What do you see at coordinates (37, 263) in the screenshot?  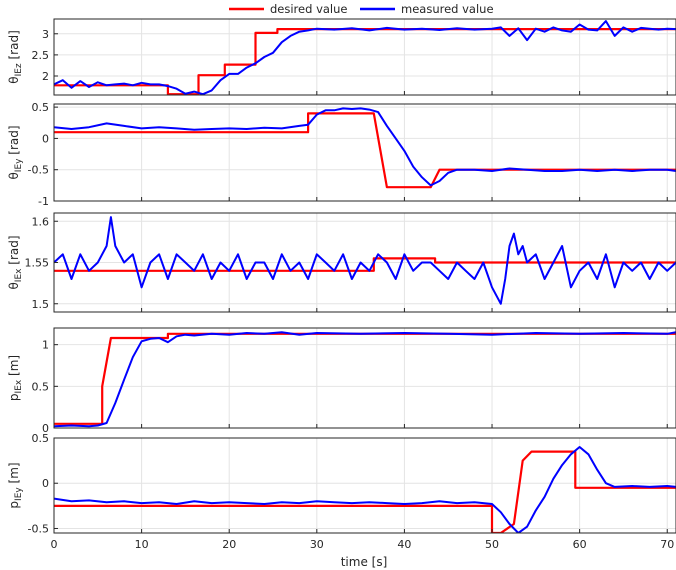 I see `y-tick-label: 1.55` at bounding box center [37, 263].